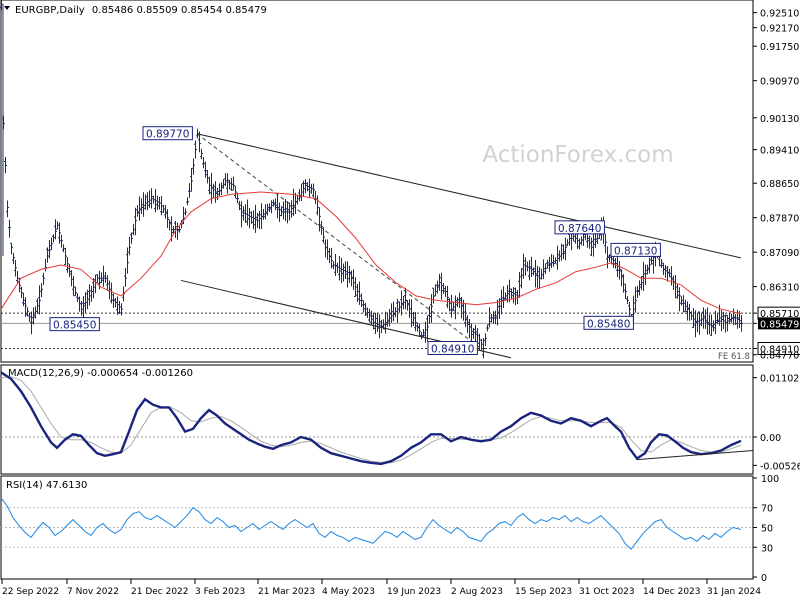  Describe the element at coordinates (779, 184) in the screenshot. I see `price-y-tick-label: 0.88650` at that location.